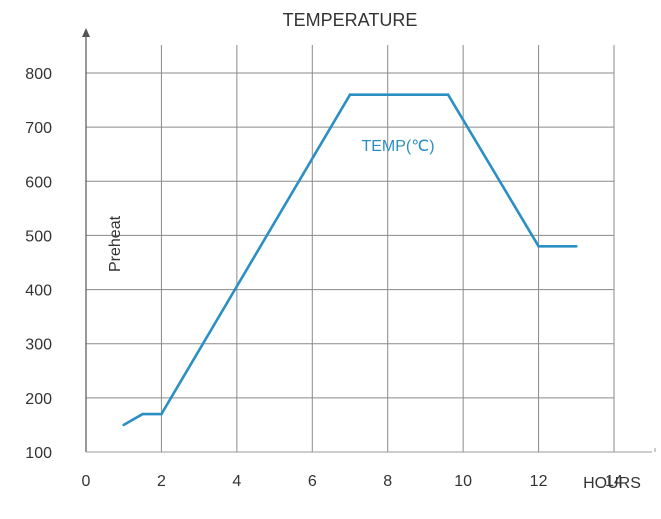  What do you see at coordinates (38, 74) in the screenshot?
I see `y-tick-label: 800` at bounding box center [38, 74].